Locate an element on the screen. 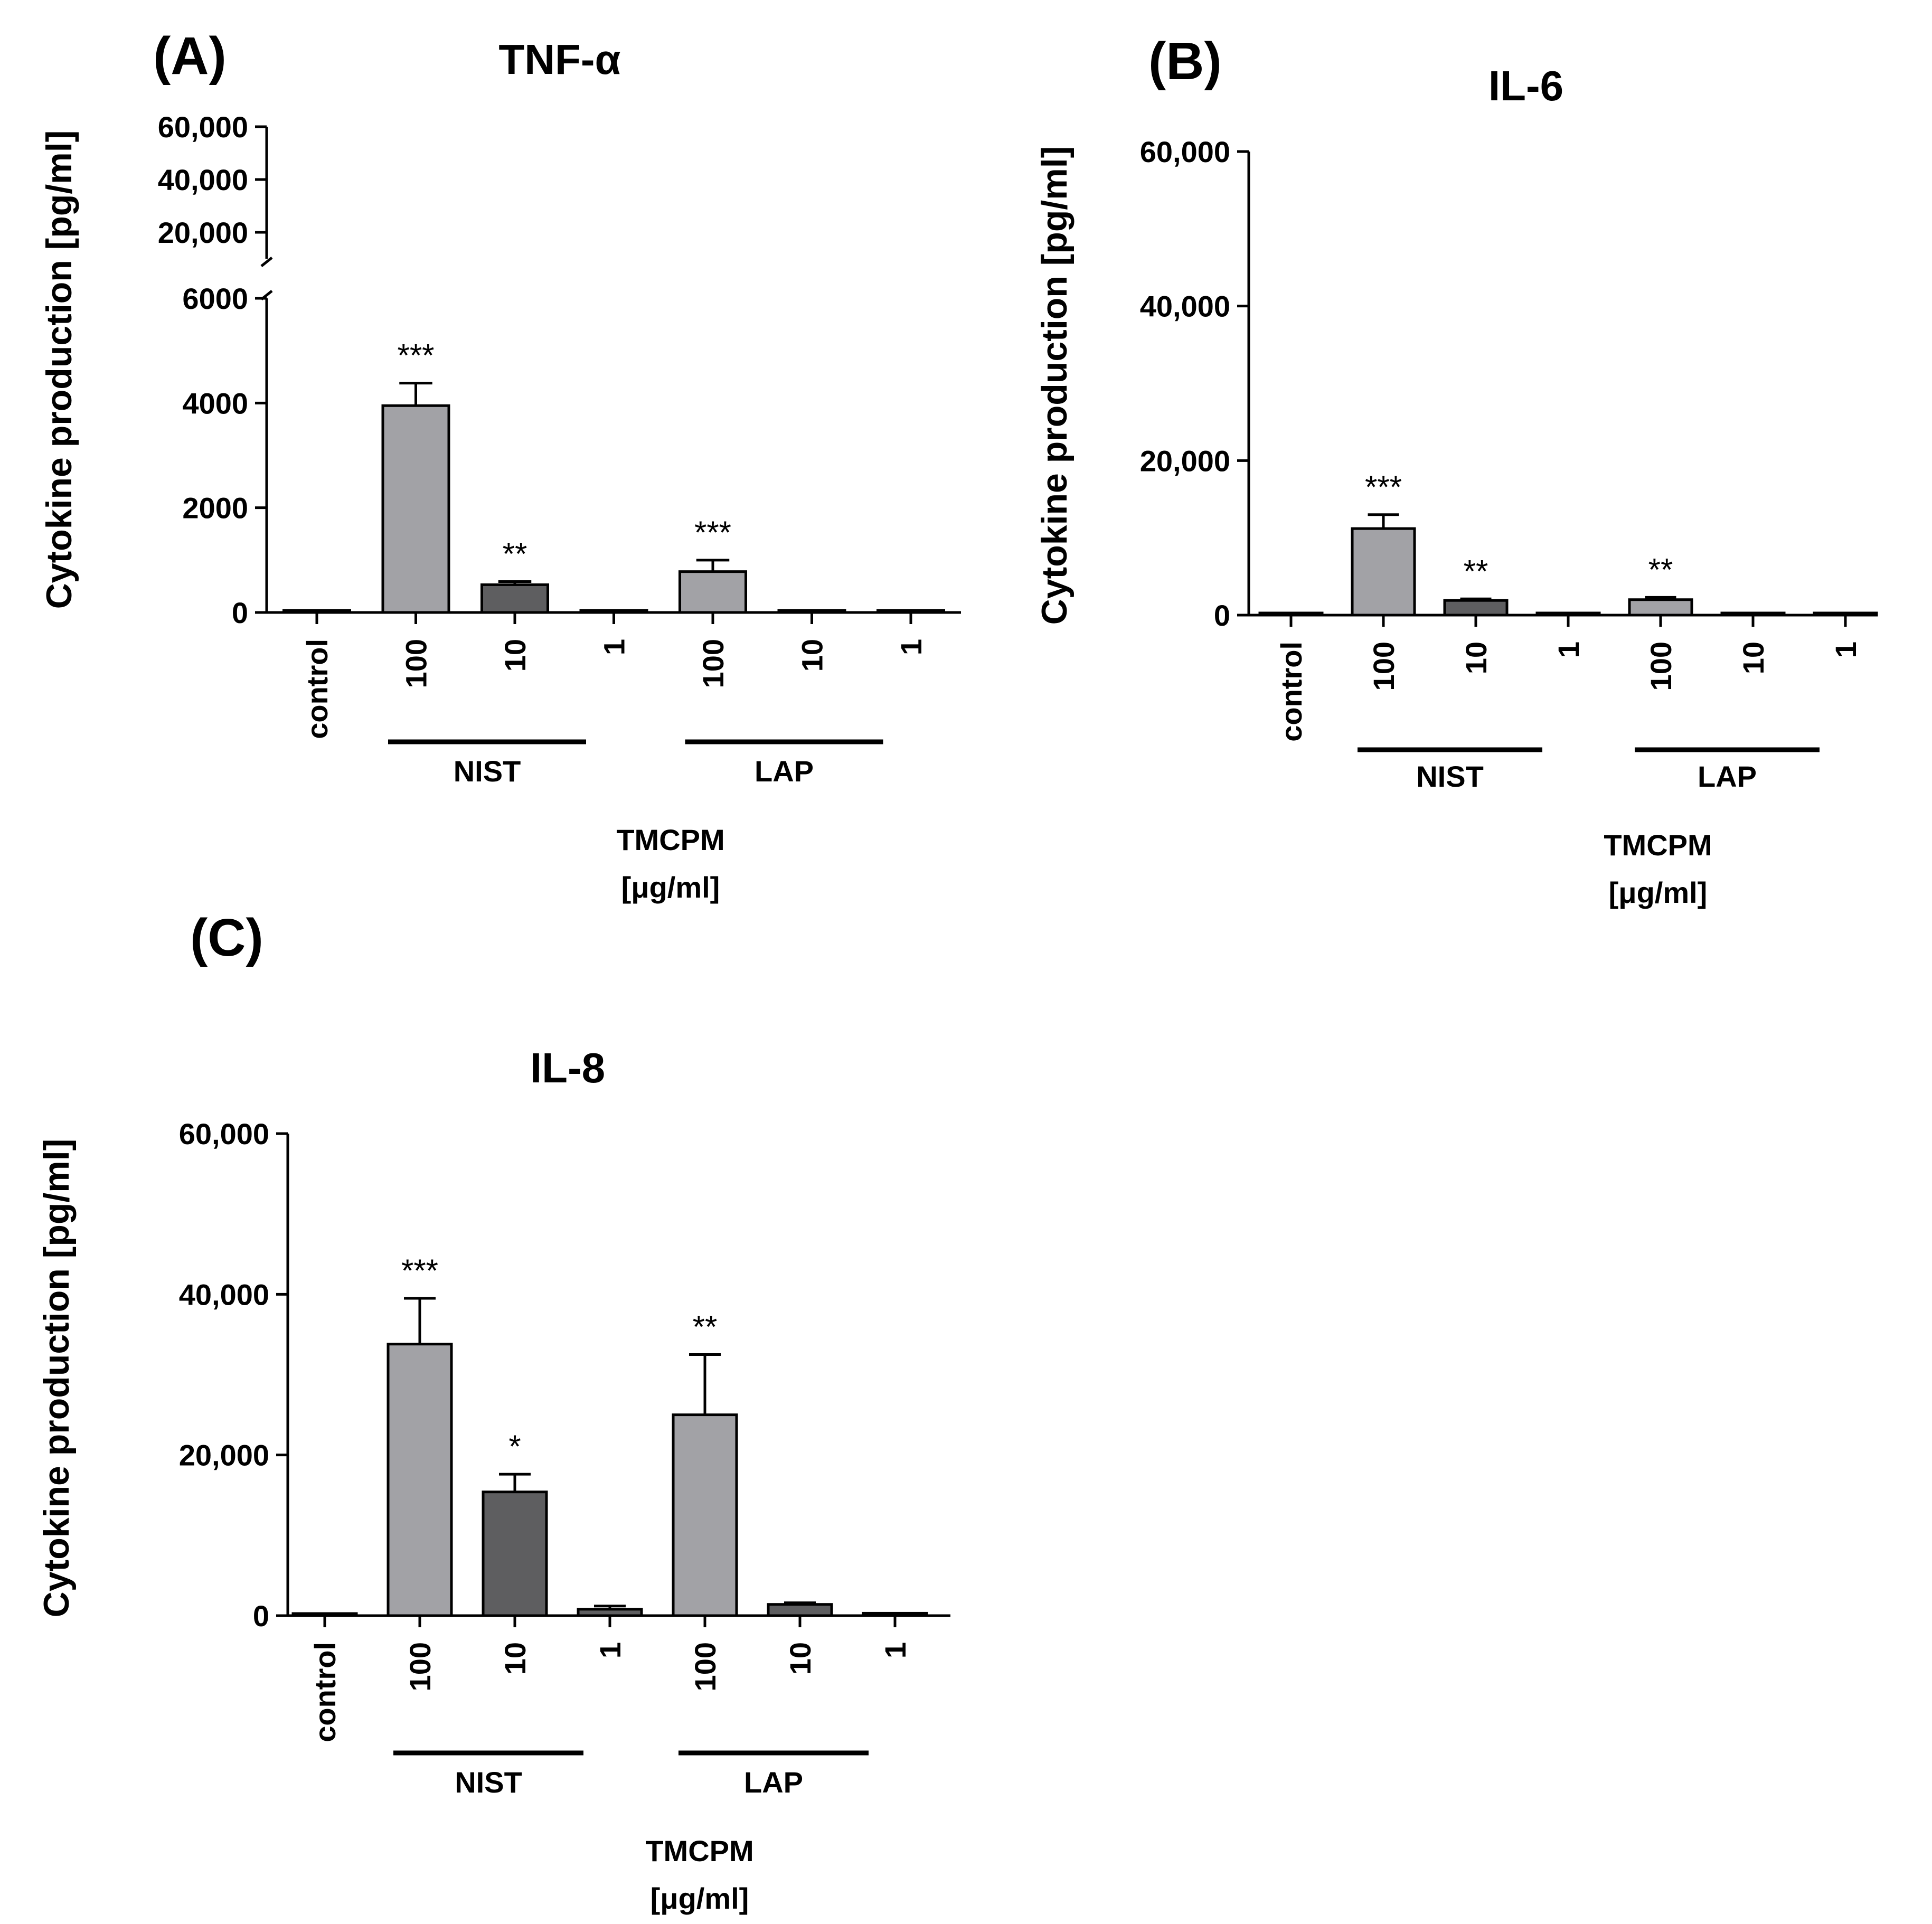 The image size is (1932, 1924). y-tick-label: 2000 is located at coordinates (215, 508).